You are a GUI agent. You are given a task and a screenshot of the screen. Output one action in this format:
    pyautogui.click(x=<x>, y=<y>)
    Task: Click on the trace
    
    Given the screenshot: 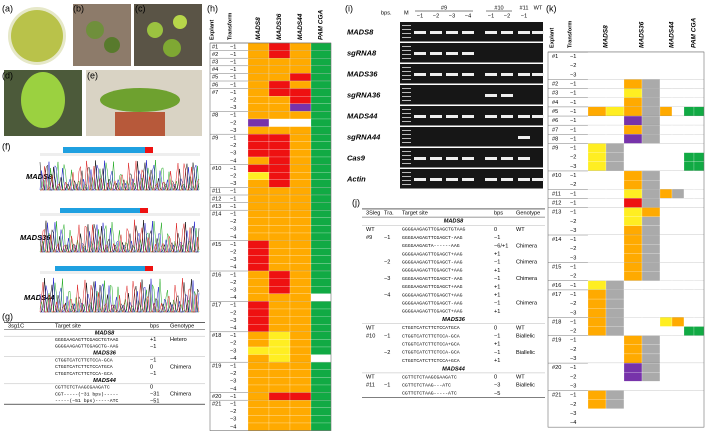 What is the action you would take?
    pyautogui.click(x=120, y=175)
    